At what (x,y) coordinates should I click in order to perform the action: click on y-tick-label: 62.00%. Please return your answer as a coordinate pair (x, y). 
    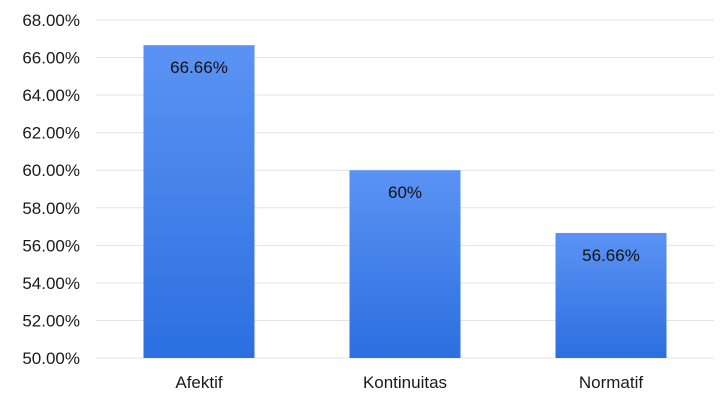
    Looking at the image, I should click on (51, 133).